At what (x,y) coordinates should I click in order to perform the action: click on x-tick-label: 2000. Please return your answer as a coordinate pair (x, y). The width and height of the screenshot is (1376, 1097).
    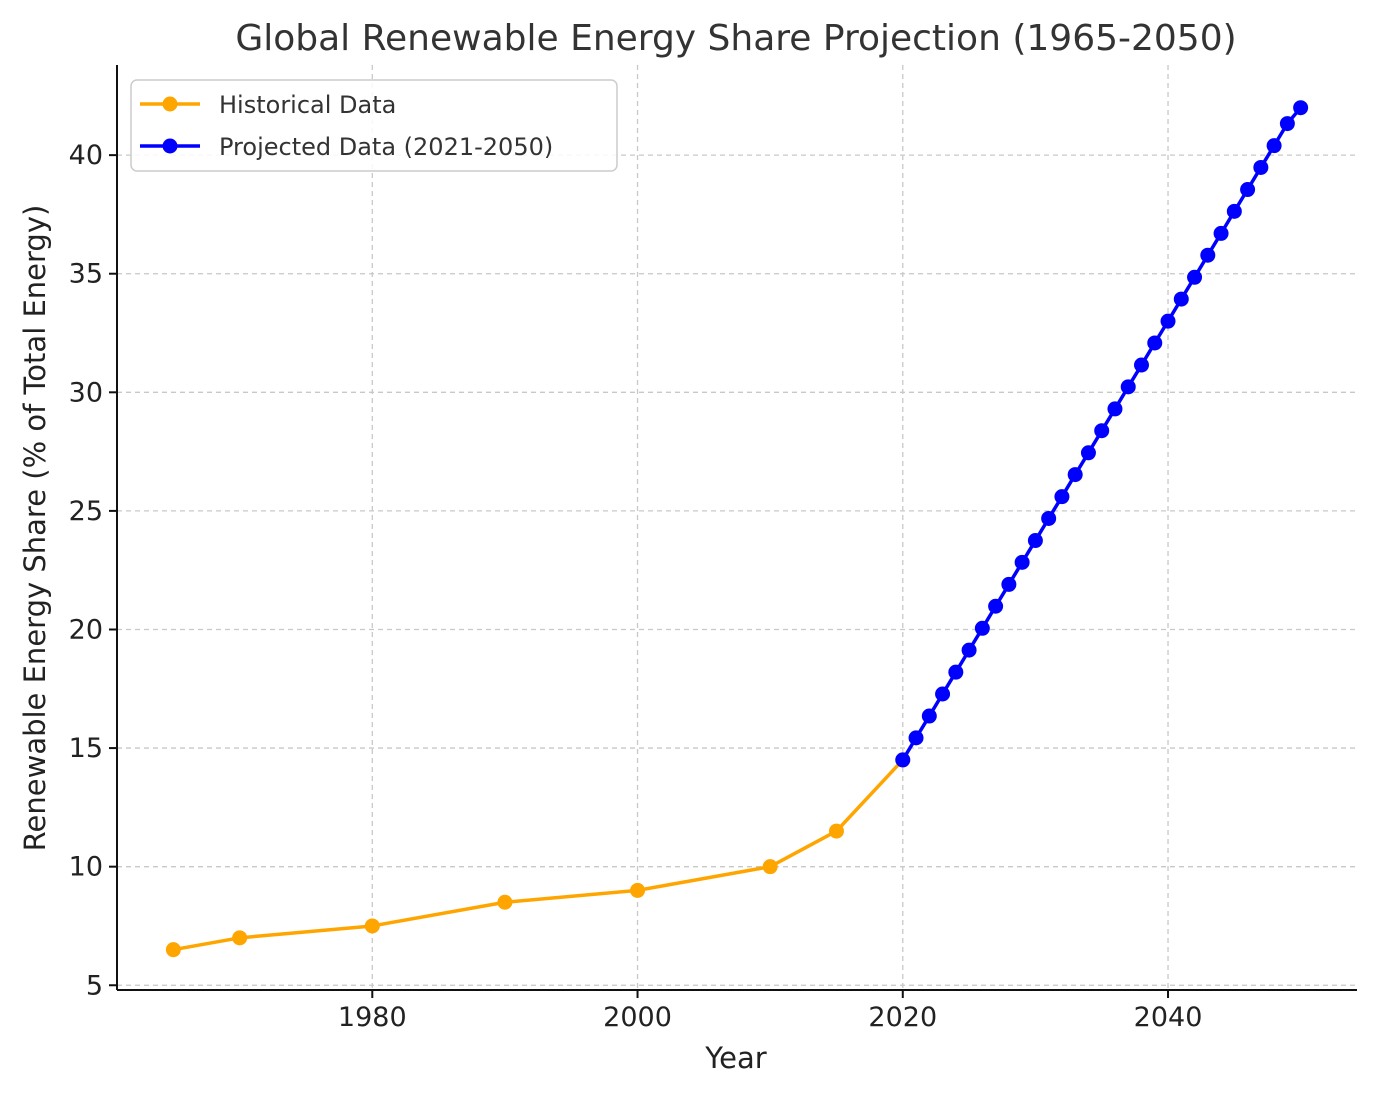
    Looking at the image, I should click on (637, 1017).